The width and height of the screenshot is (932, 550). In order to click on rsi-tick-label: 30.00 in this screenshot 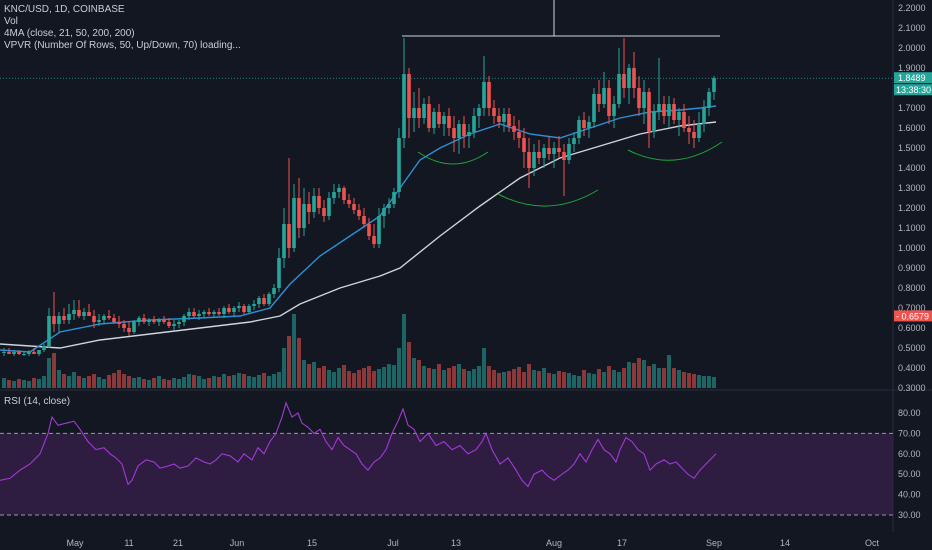, I will do `click(909, 515)`.